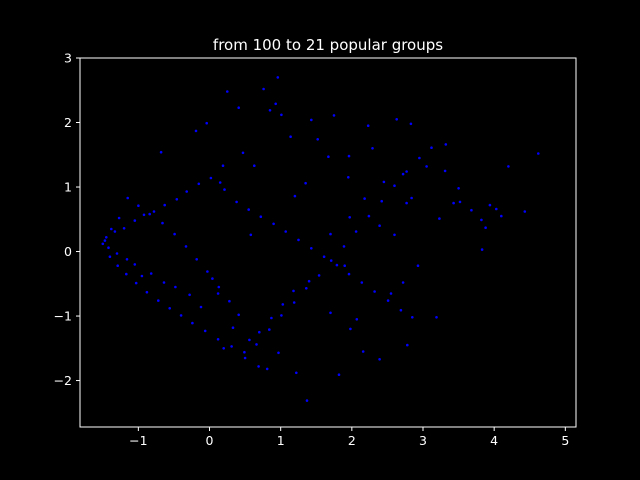 The height and width of the screenshot is (480, 640). Describe the element at coordinates (281, 440) in the screenshot. I see `x-tick-label: 1` at that location.